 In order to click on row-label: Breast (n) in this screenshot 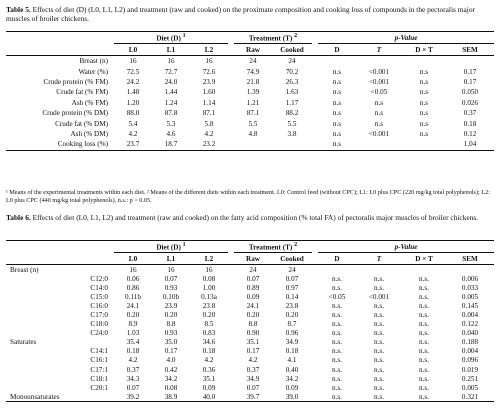, I will do `click(24, 269)`.